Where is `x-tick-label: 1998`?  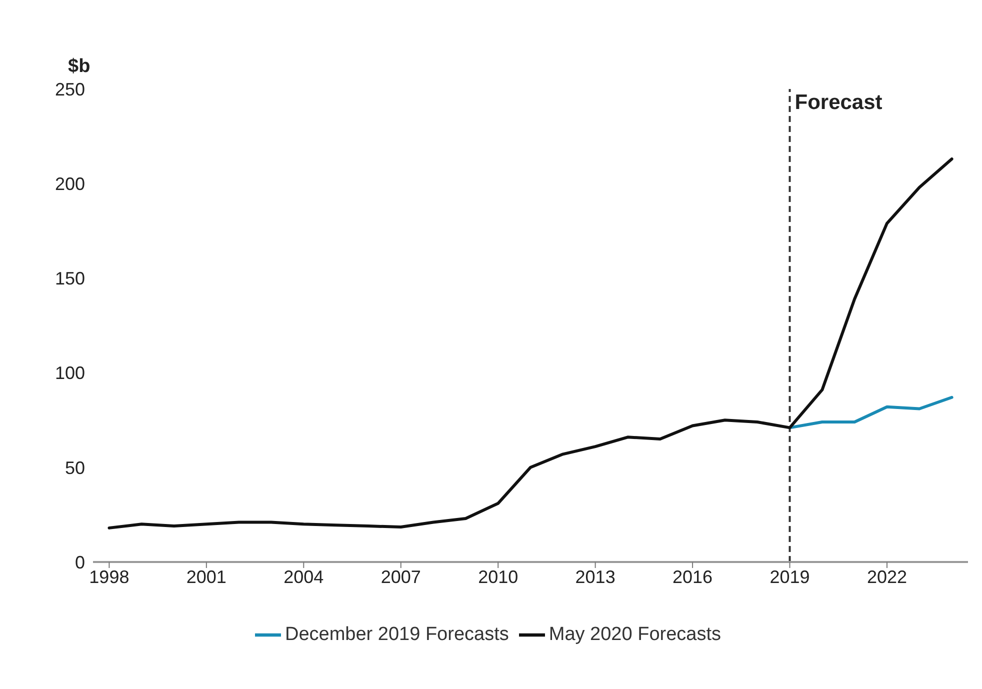 x-tick-label: 1998 is located at coordinates (109, 576).